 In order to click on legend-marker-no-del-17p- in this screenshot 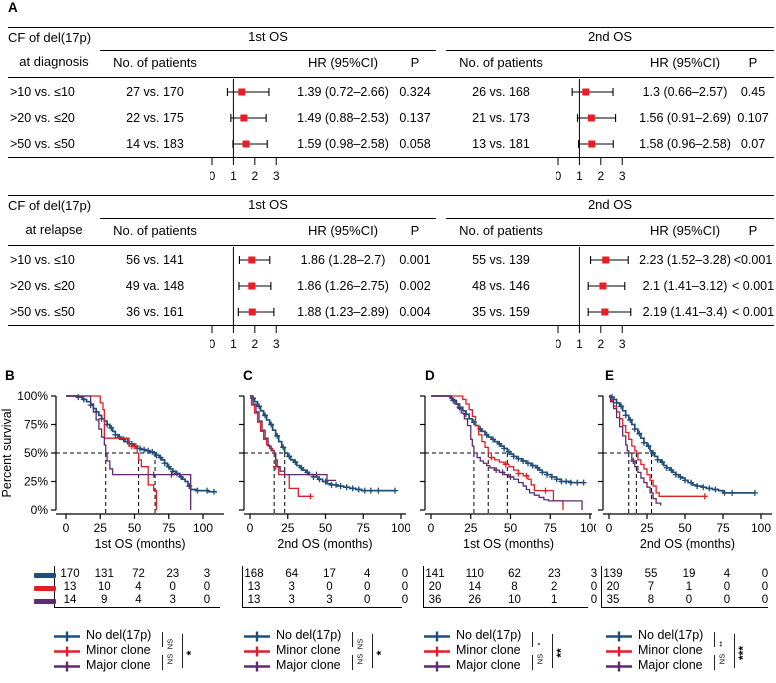, I will do `click(619, 636)`.